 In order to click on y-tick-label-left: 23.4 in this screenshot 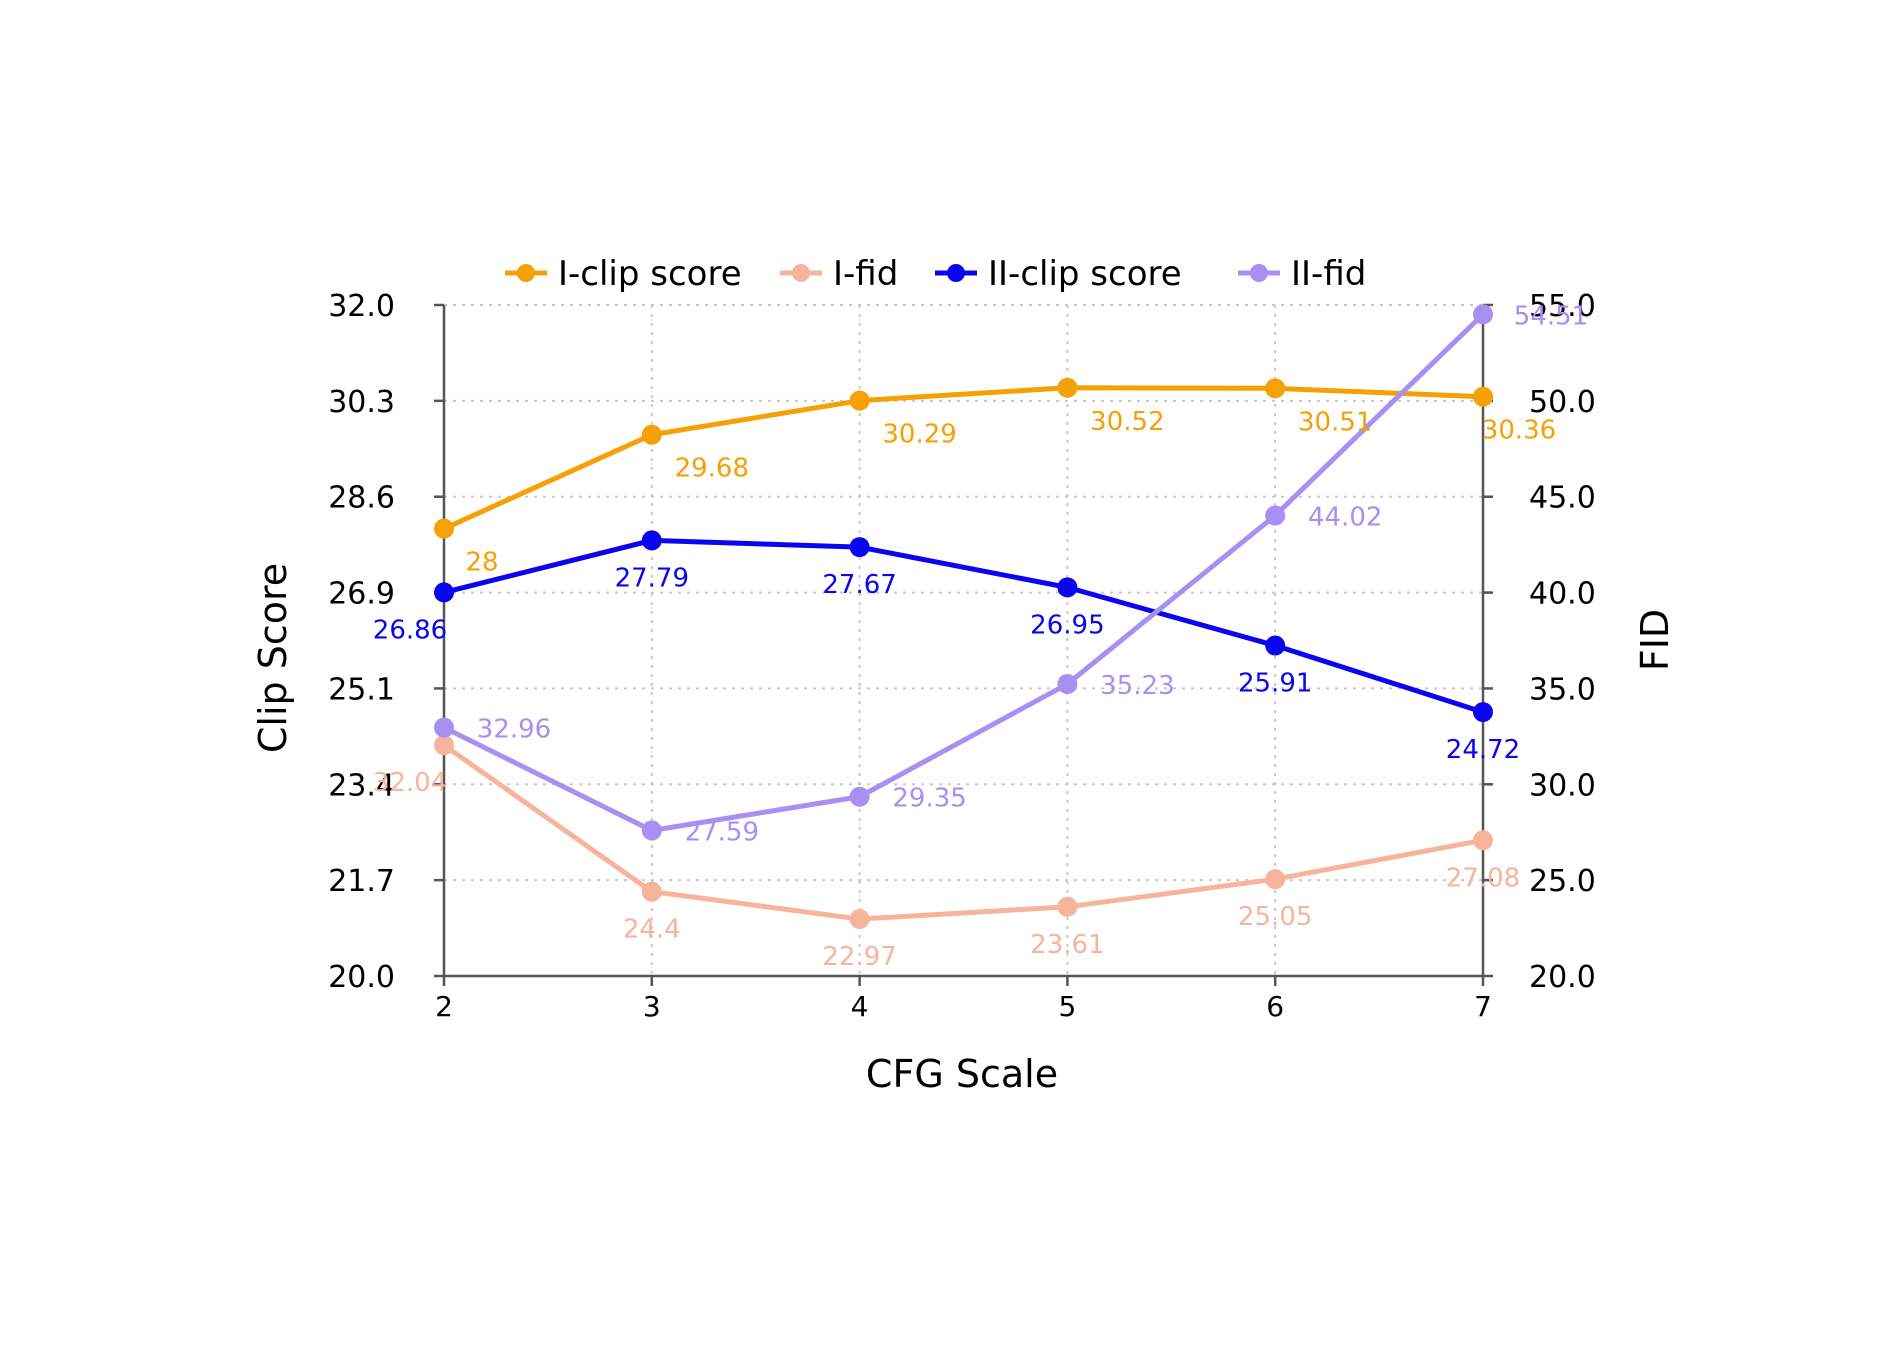, I will do `click(361, 785)`.